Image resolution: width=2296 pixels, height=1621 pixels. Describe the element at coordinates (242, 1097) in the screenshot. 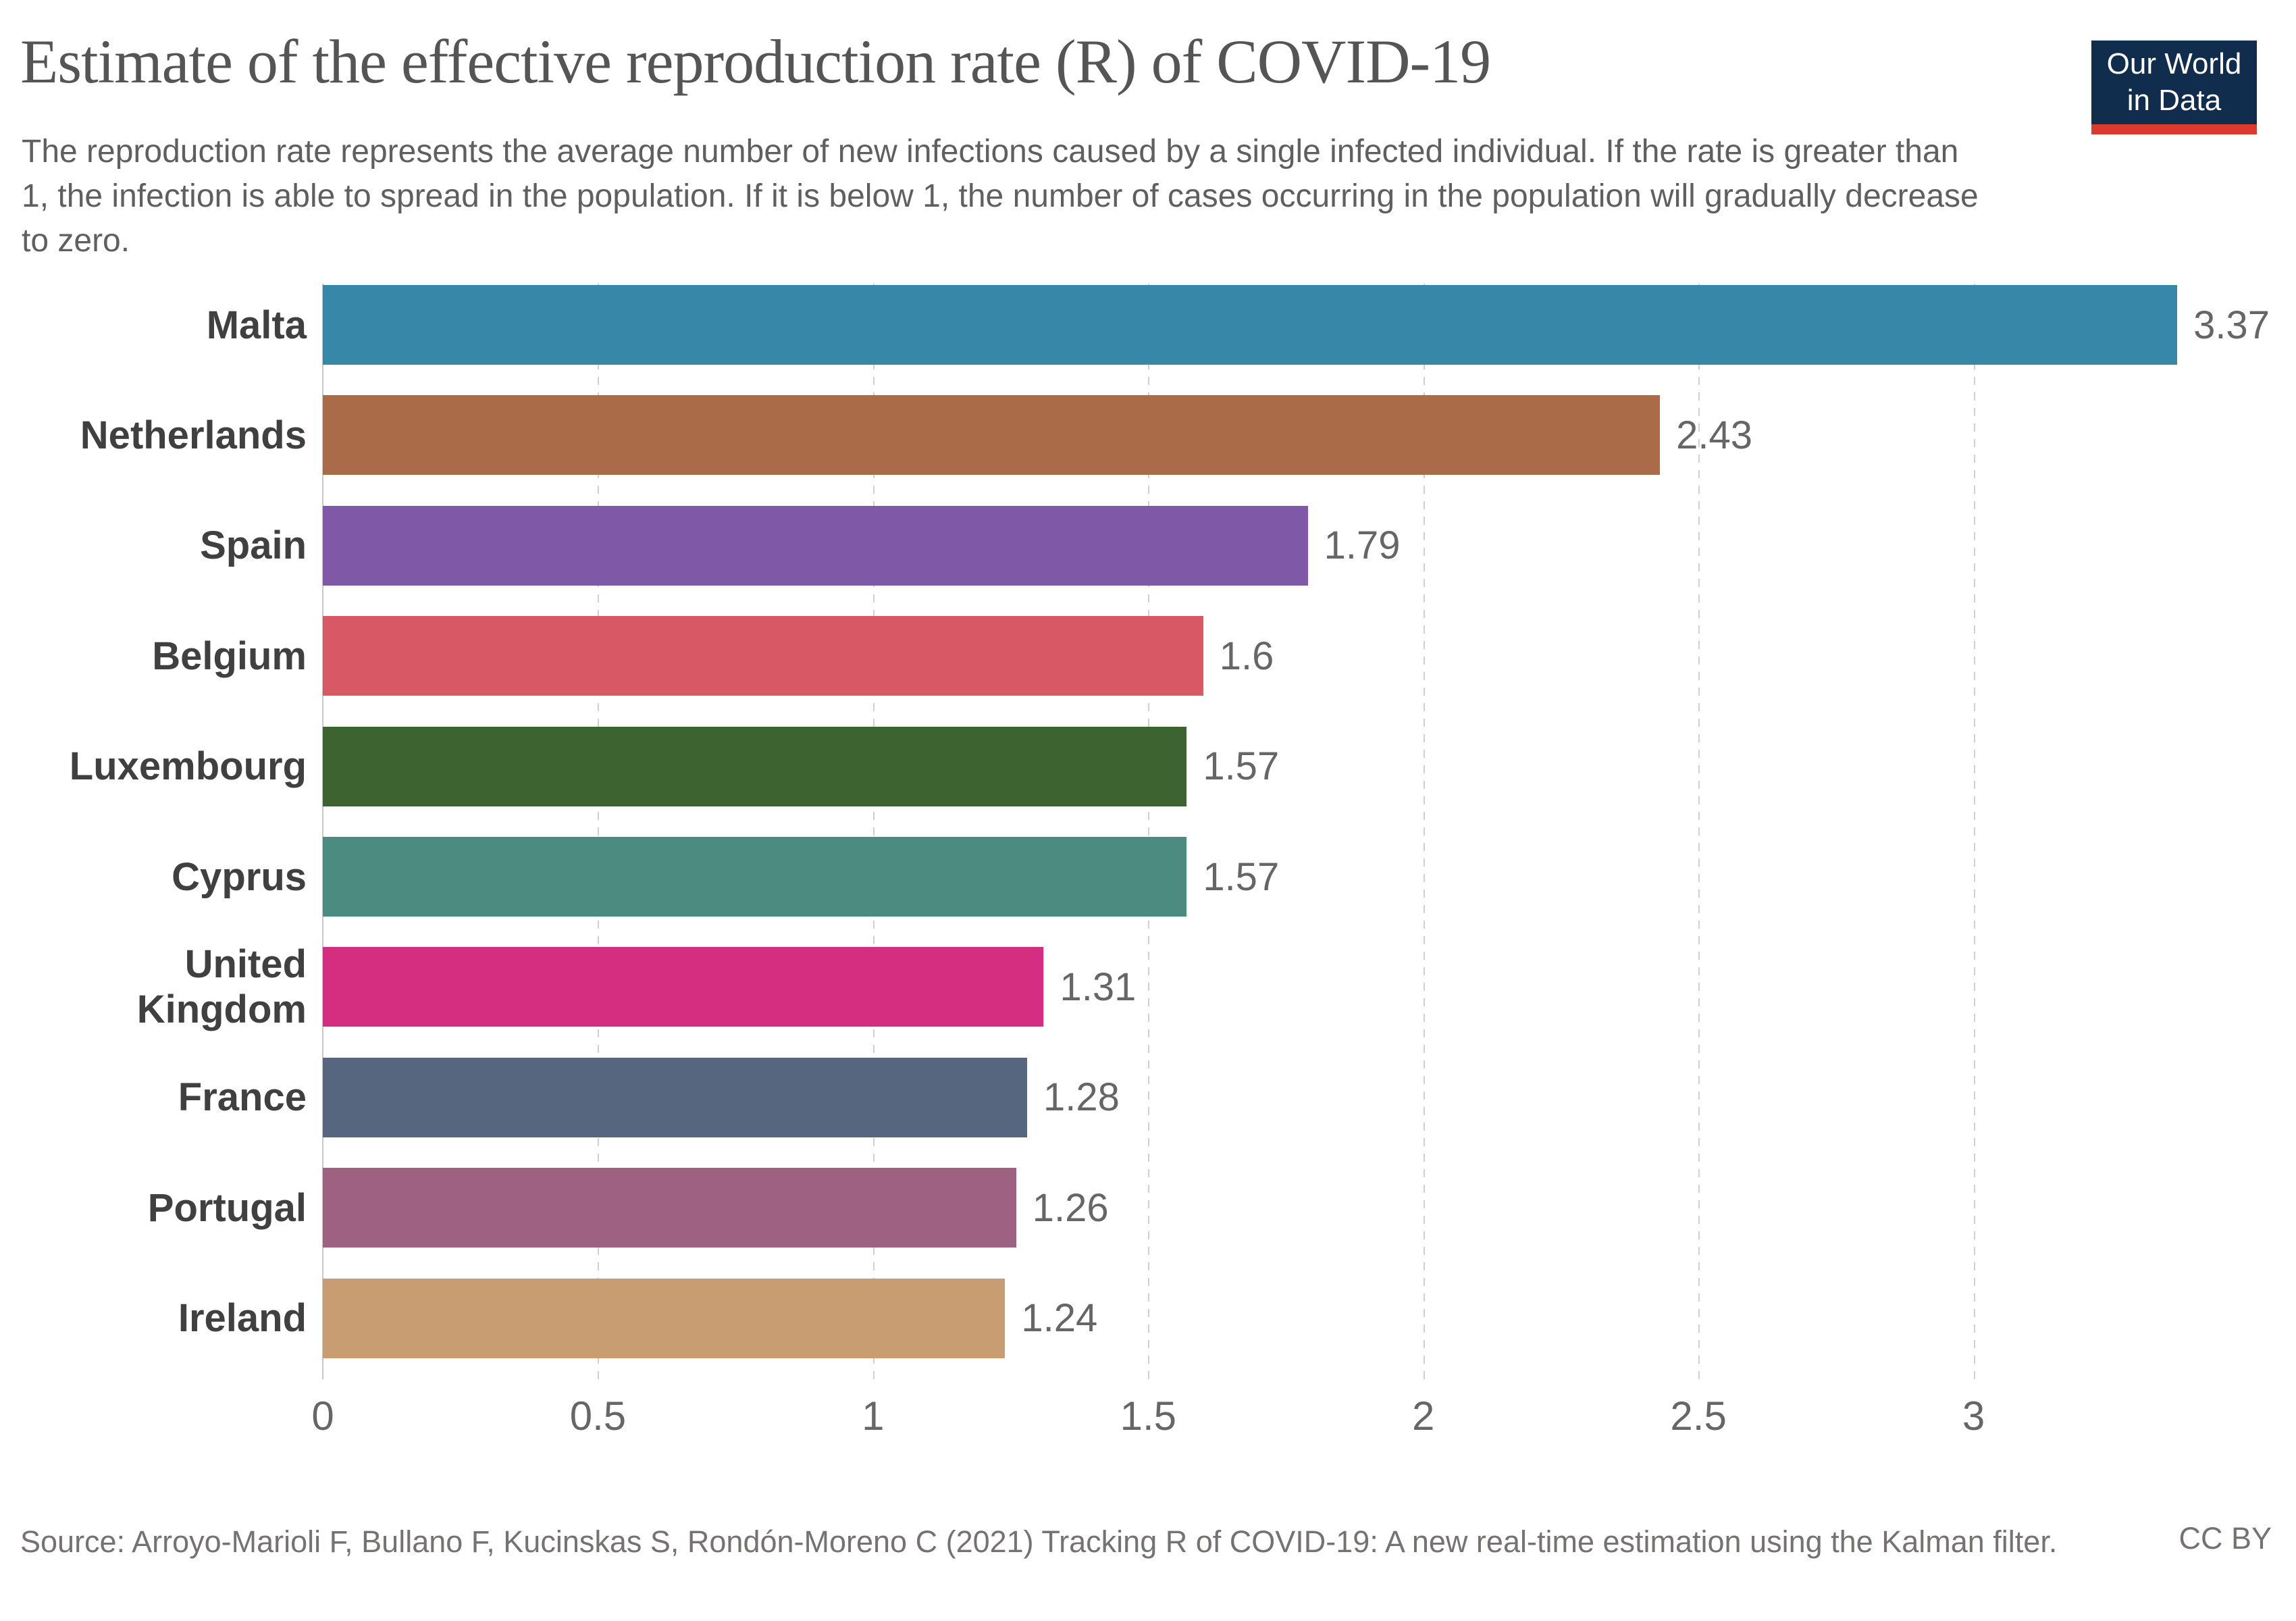

I see `country-label: France` at that location.